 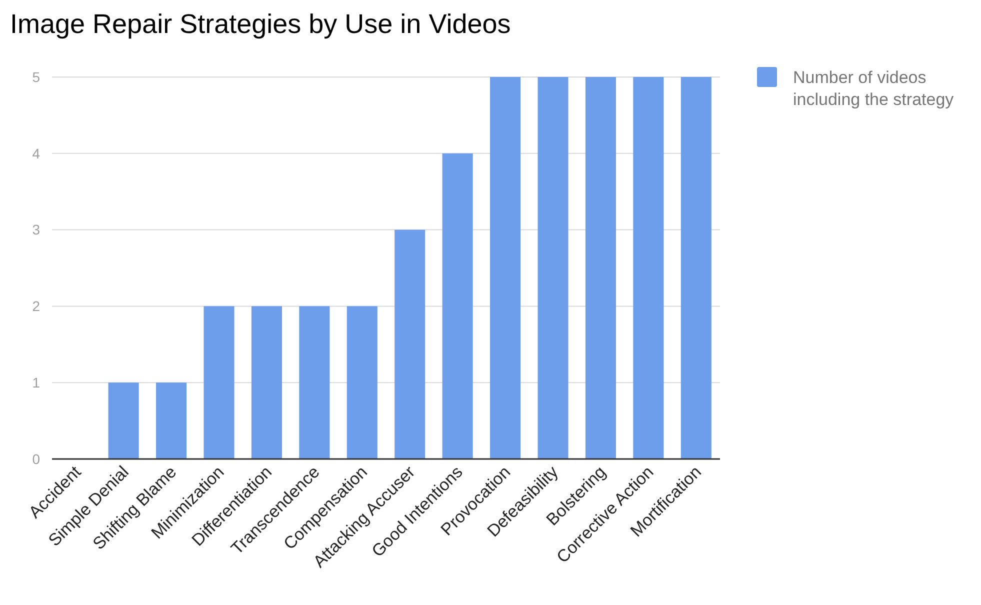 I want to click on chart-title: Image Repair Strategies by Use in Videos, so click(x=260, y=24).